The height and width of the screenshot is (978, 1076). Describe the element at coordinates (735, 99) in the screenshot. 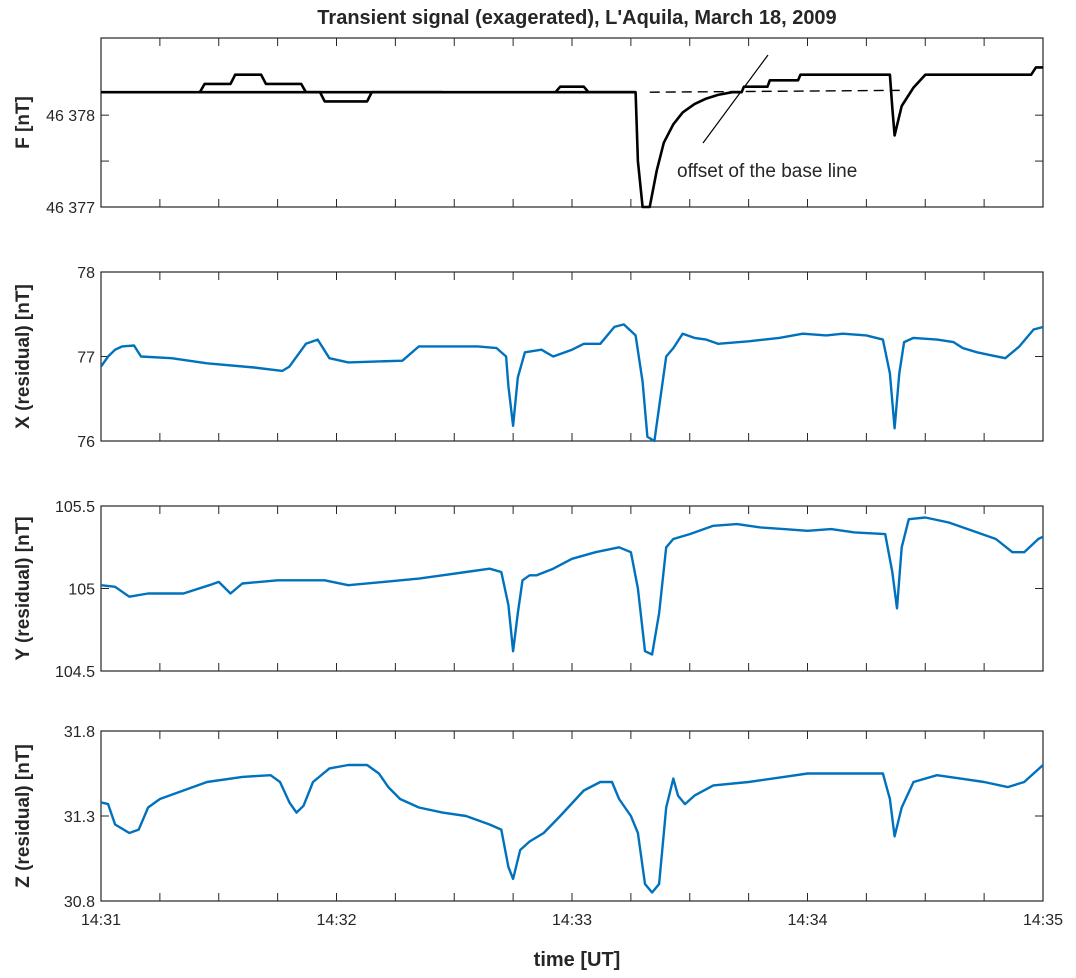

I see `annotation-pointer` at that location.